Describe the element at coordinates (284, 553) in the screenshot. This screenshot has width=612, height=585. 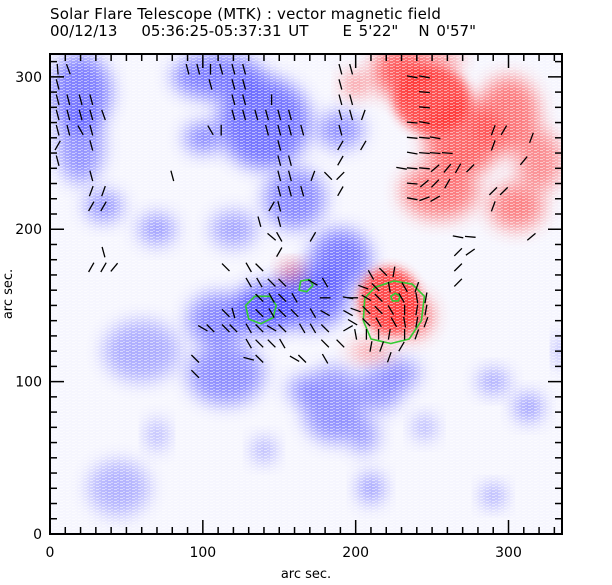
I see `x-tick-labels: 0 100 200 300` at that location.